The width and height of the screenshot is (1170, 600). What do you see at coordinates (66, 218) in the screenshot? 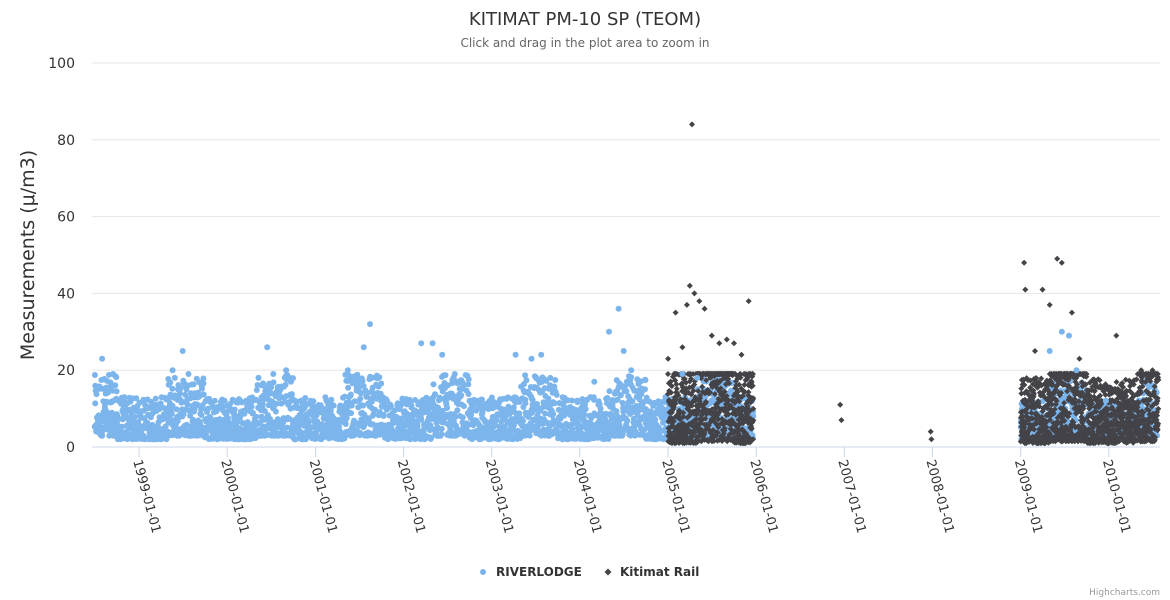
I see `y-tick-label: 60` at bounding box center [66, 218].